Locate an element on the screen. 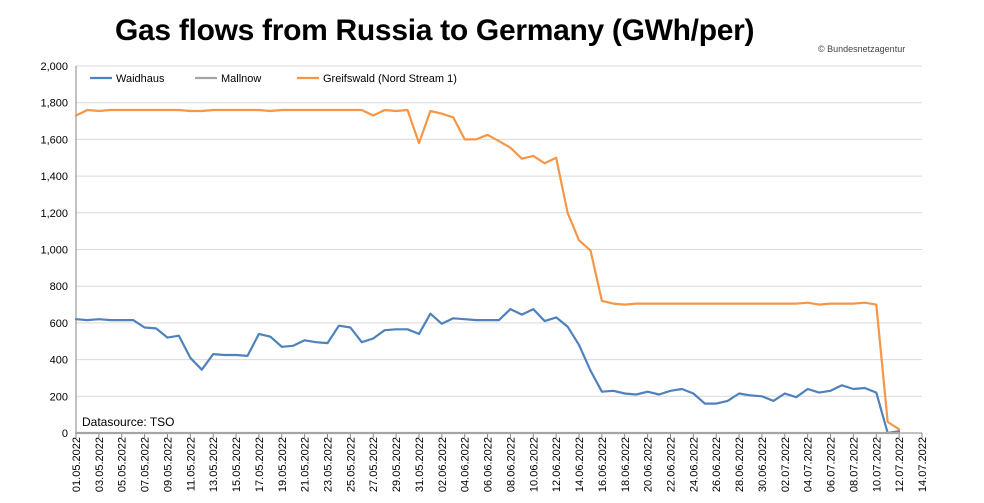  y-tick-label: 1,400 is located at coordinates (54, 177).